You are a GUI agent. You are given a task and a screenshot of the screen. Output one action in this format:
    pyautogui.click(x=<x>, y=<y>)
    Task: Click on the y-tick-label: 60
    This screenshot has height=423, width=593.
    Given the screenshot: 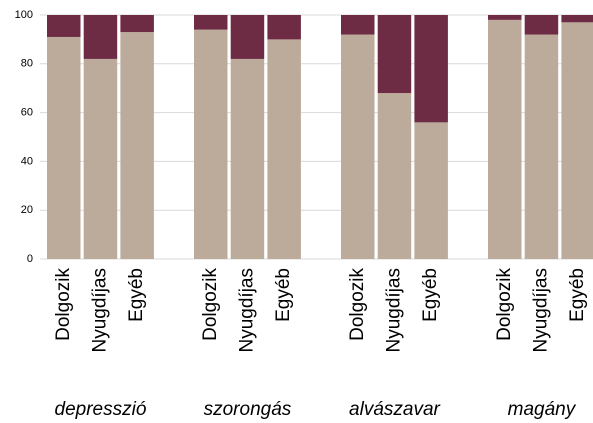 What is the action you would take?
    pyautogui.click(x=27, y=113)
    